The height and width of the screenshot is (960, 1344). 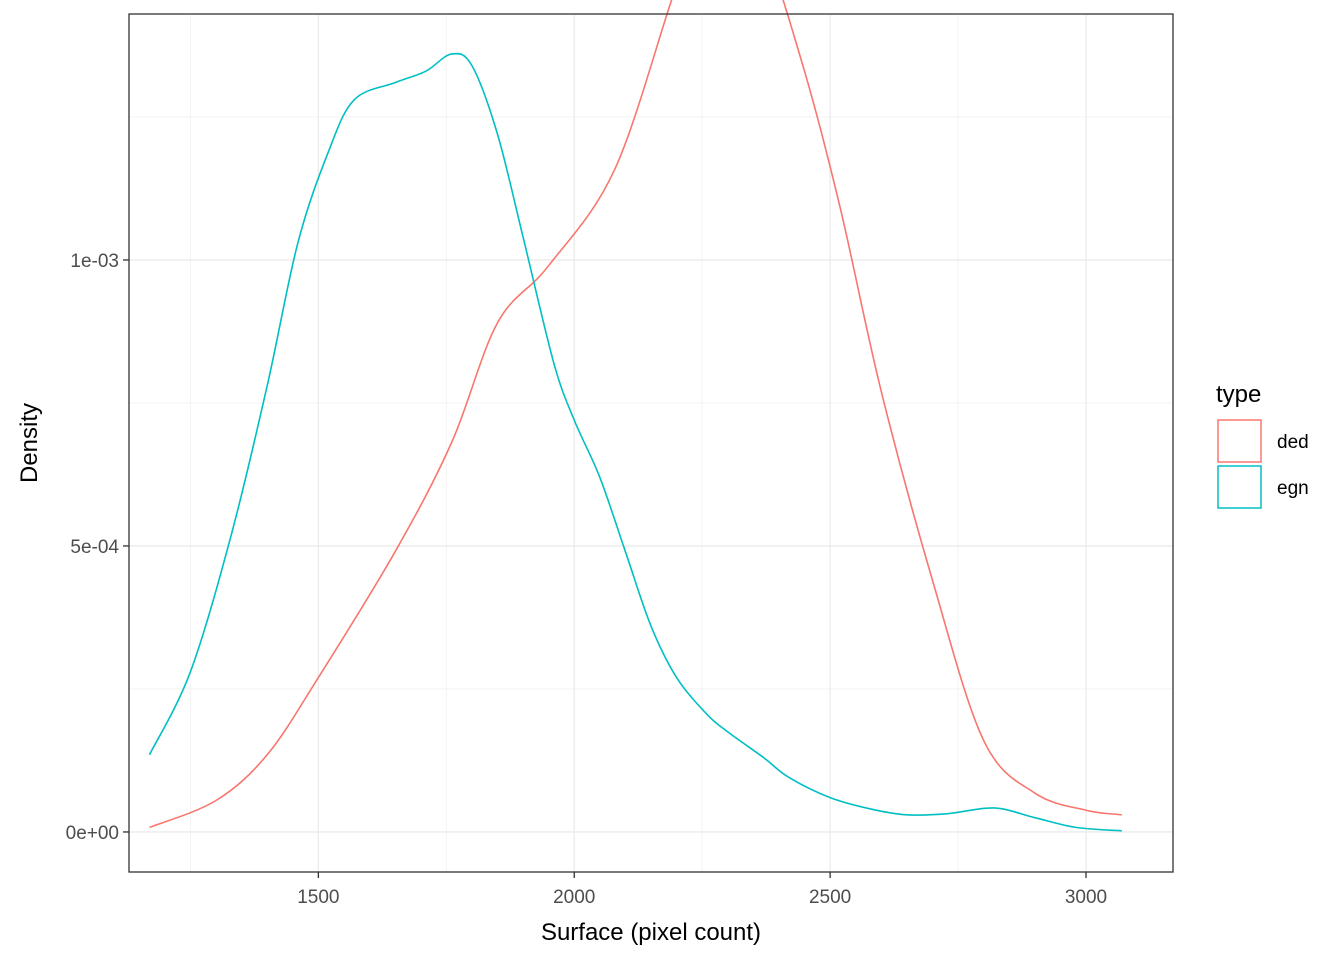 I want to click on legend-item-egn: egn, so click(x=1263, y=487).